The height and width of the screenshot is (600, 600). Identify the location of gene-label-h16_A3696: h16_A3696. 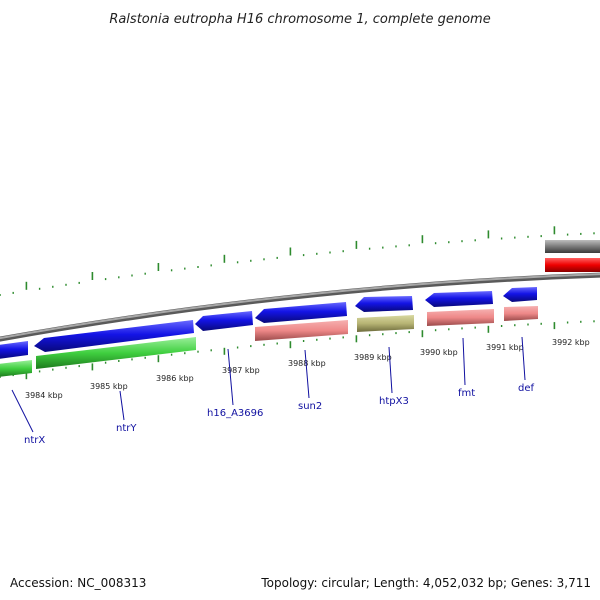
(235, 413).